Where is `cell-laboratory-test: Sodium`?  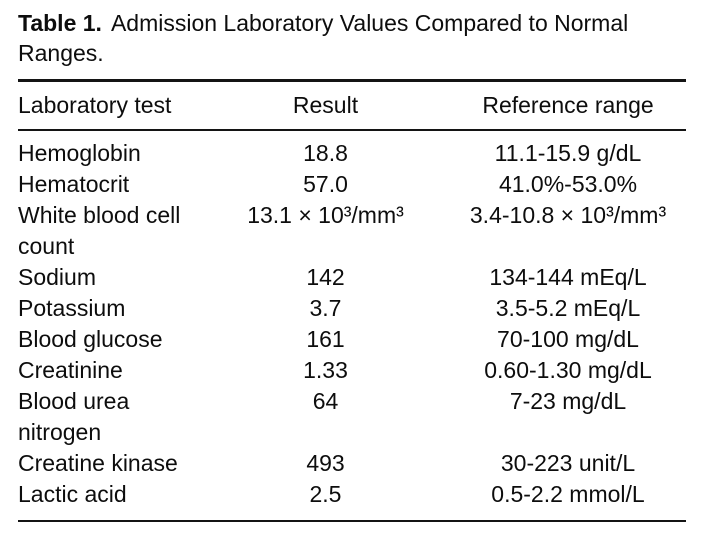 cell-laboratory-test: Sodium is located at coordinates (57, 277).